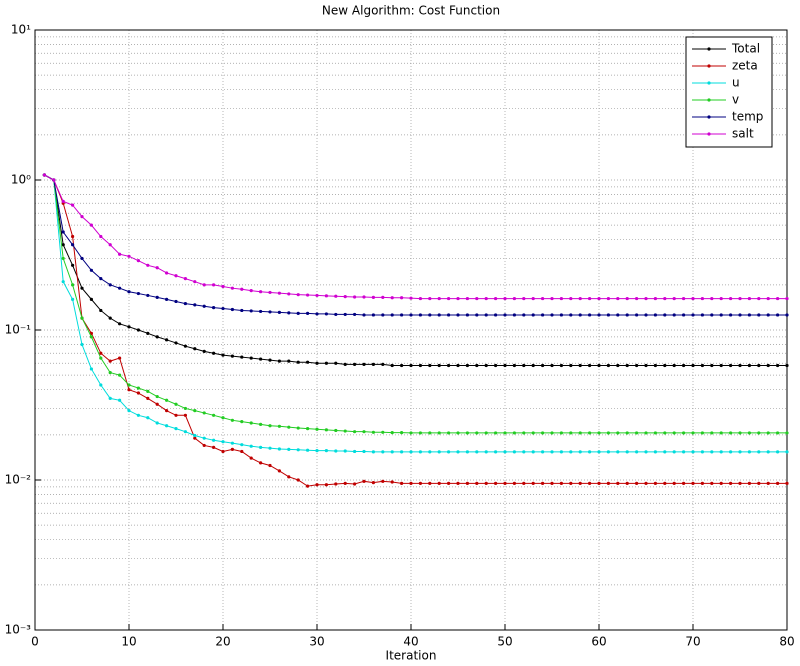 This screenshot has height=666, width=800. Describe the element at coordinates (735, 100) in the screenshot. I see `legend-label: v` at that location.